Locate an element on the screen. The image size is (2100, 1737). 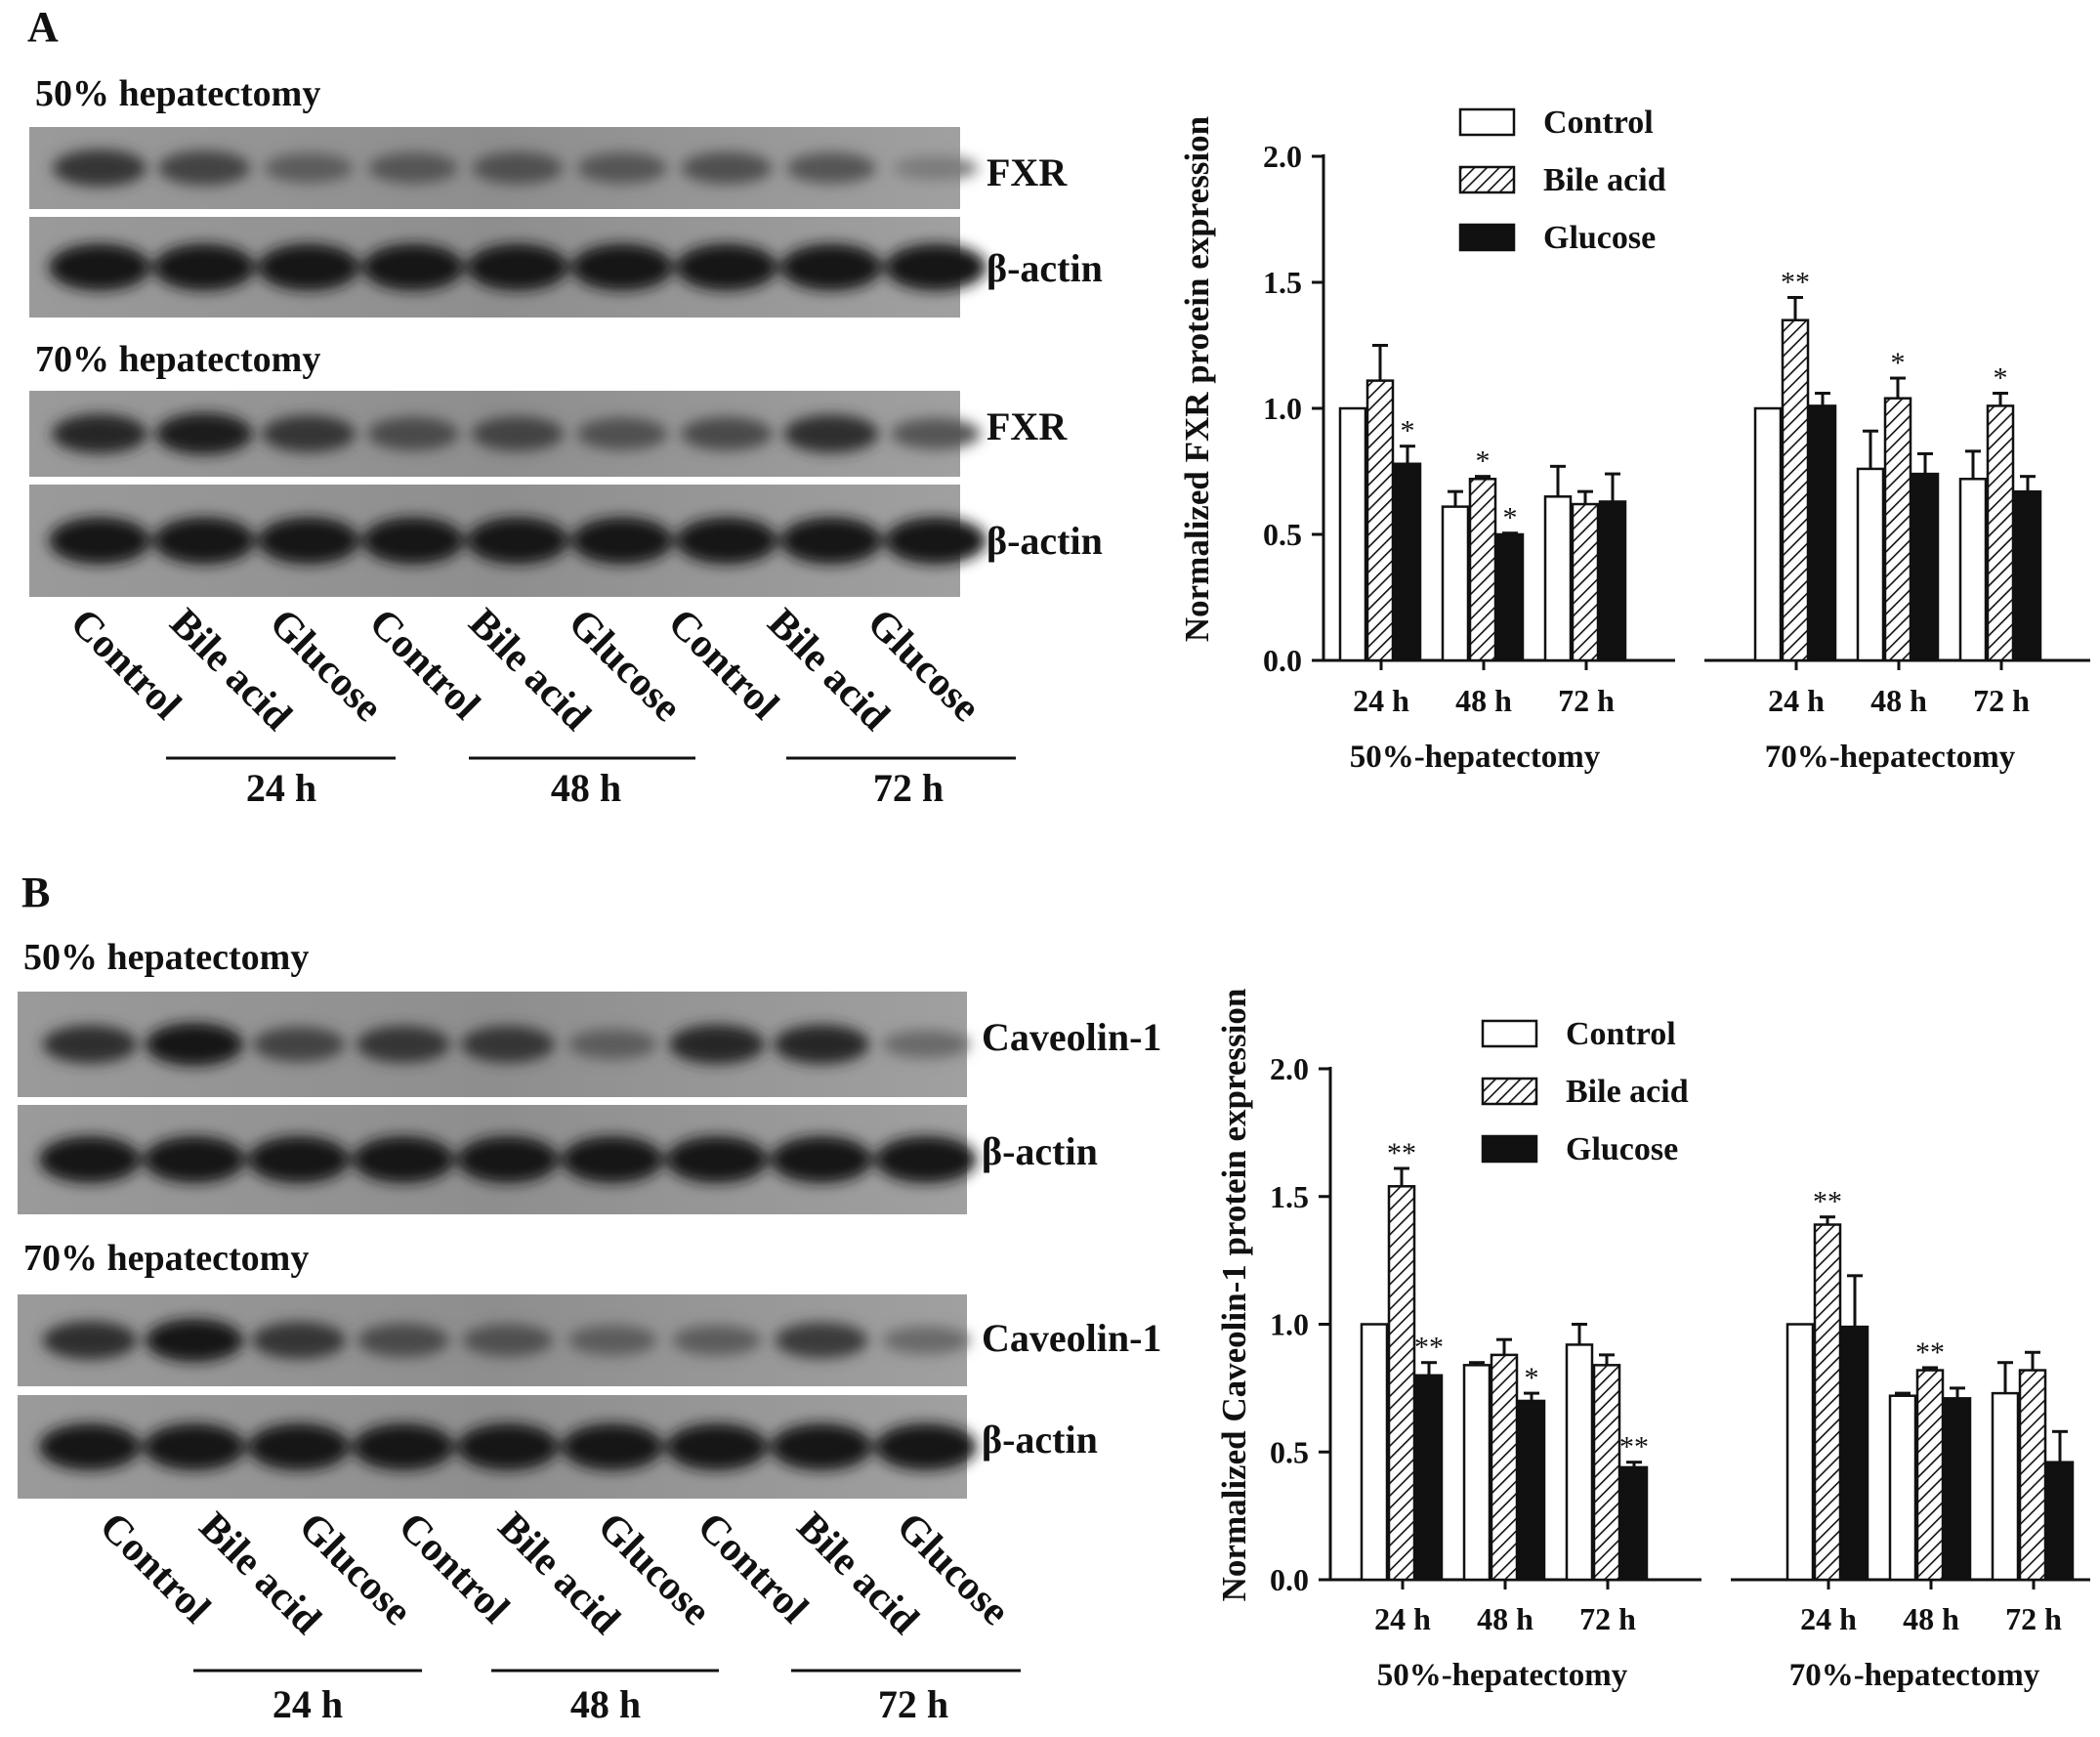
panel-letter: B is located at coordinates (35, 892).